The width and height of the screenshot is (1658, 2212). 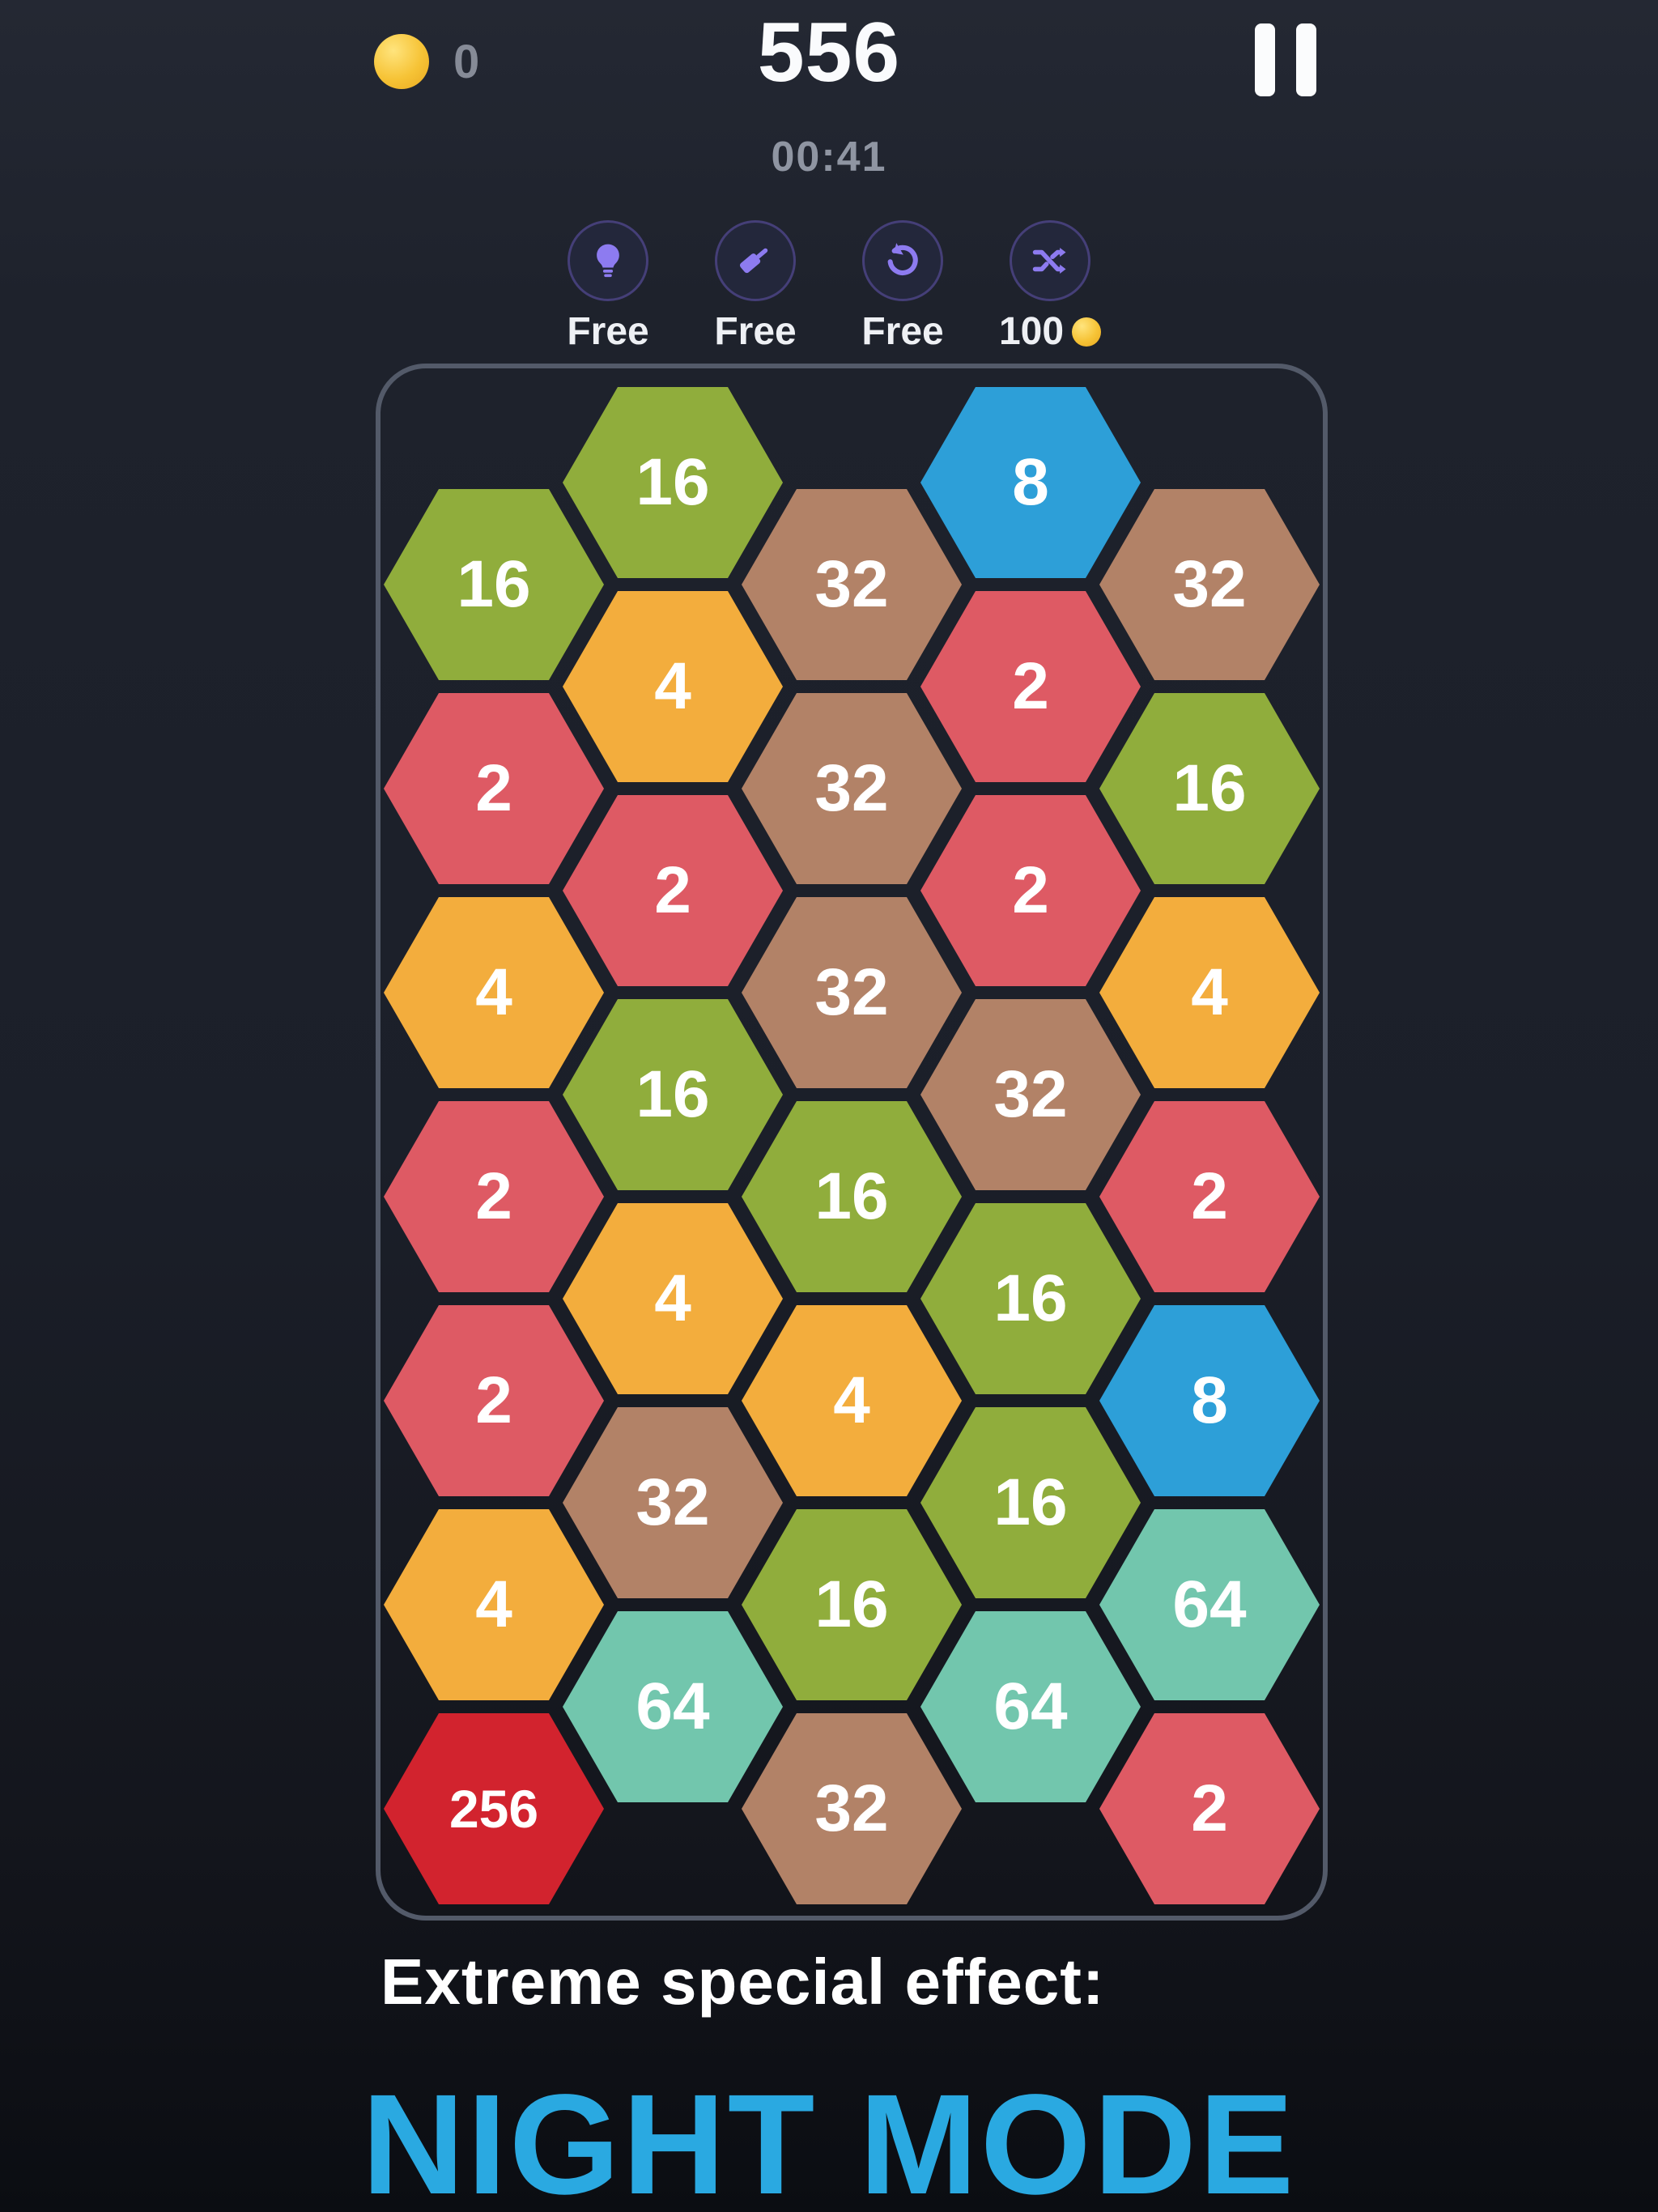 I want to click on powerup-shuffle-cost-value: 100, so click(x=1031, y=332).